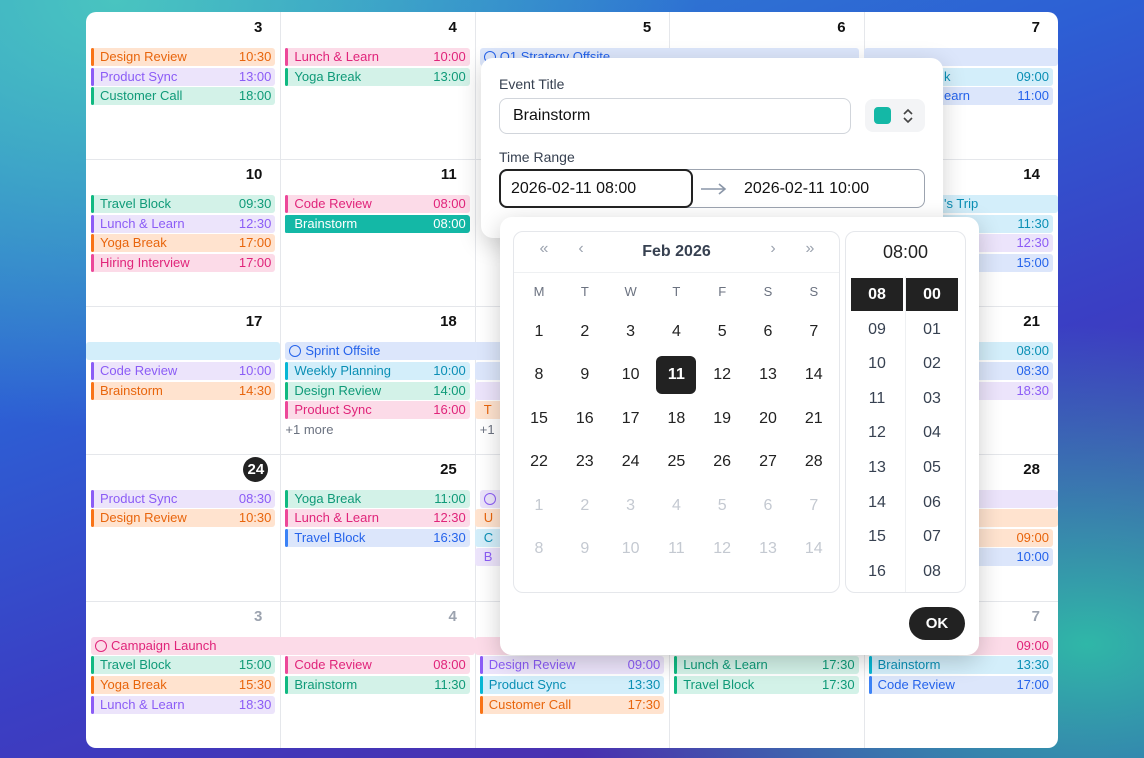  I want to click on event-chip: Travel Block 16:30, so click(377, 537).